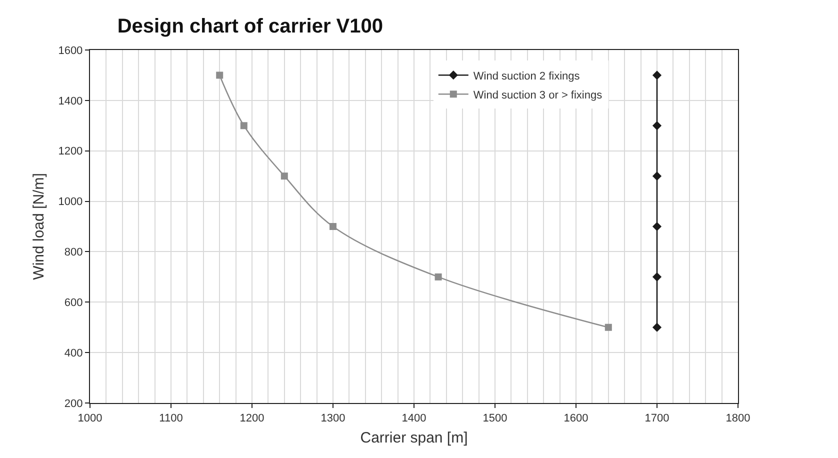 The width and height of the screenshot is (838, 458). Describe the element at coordinates (414, 437) in the screenshot. I see `x-axis-title: Carrier span [m]` at that location.